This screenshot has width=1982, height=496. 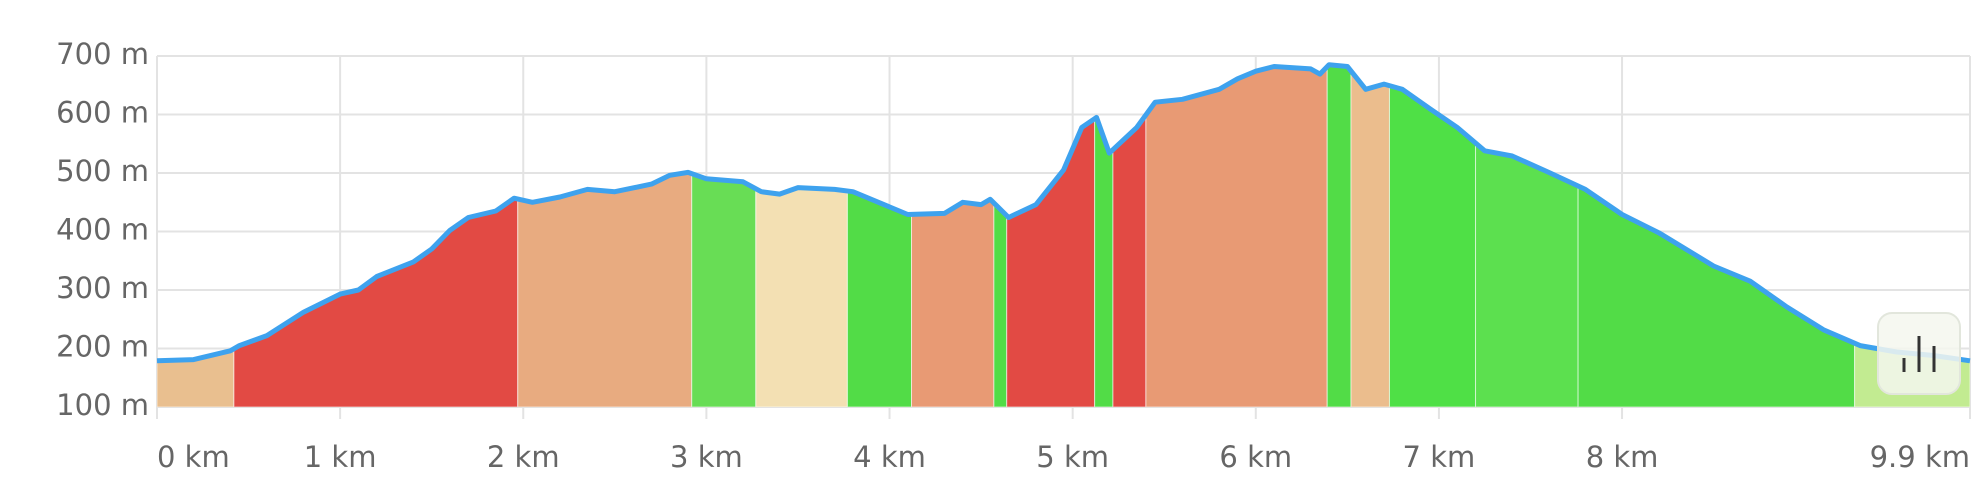 I want to click on x-tick-label: 7 km, so click(x=1439, y=457).